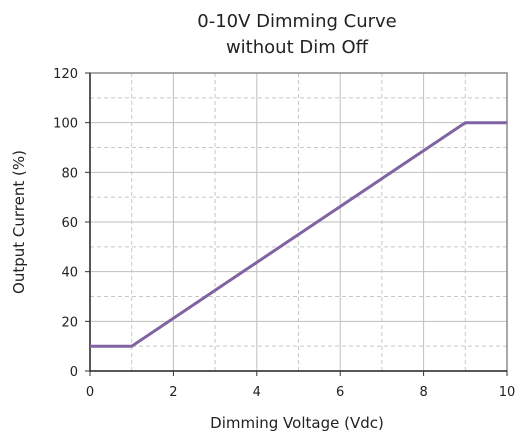 The height and width of the screenshot is (437, 516). What do you see at coordinates (69, 322) in the screenshot?
I see `y-tick-label: 20` at bounding box center [69, 322].